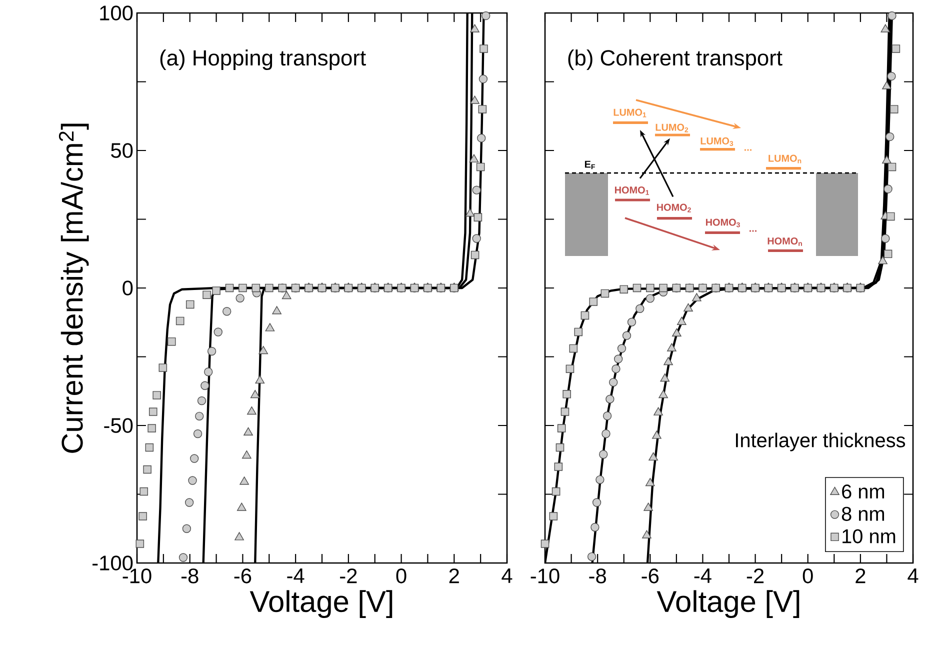 Image resolution: width=927 pixels, height=645 pixels. I want to click on y-axis-title: Current density [mA/cm$^{2}$], so click(73, 288).